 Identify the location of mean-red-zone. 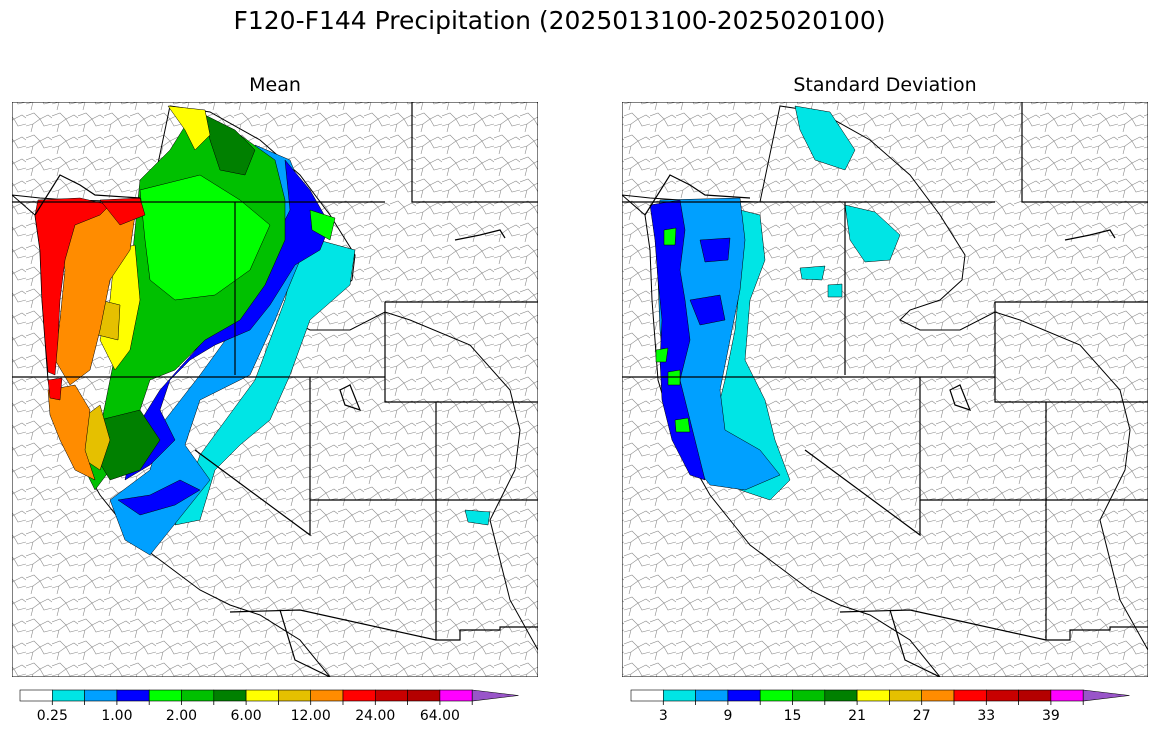
(90, 299).